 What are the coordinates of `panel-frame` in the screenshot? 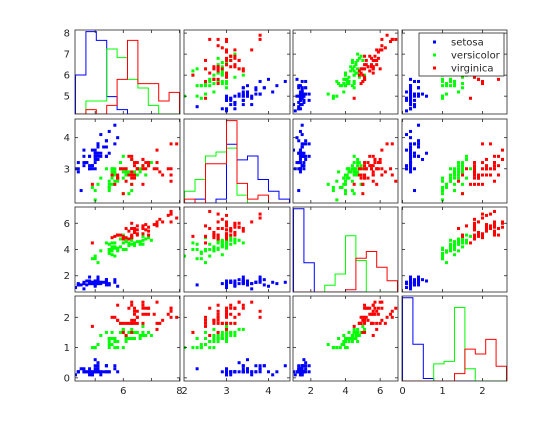 It's located at (454, 161).